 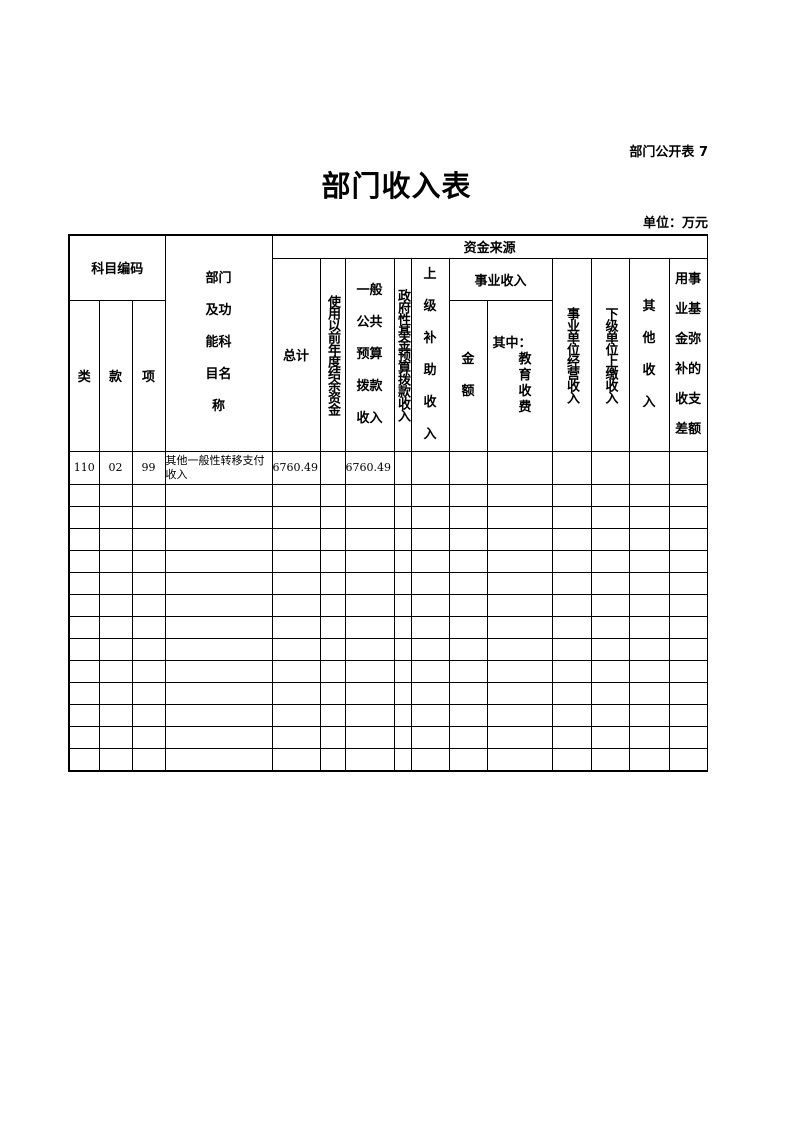 I want to click on cell-total: 6760.49, so click(x=296, y=467).